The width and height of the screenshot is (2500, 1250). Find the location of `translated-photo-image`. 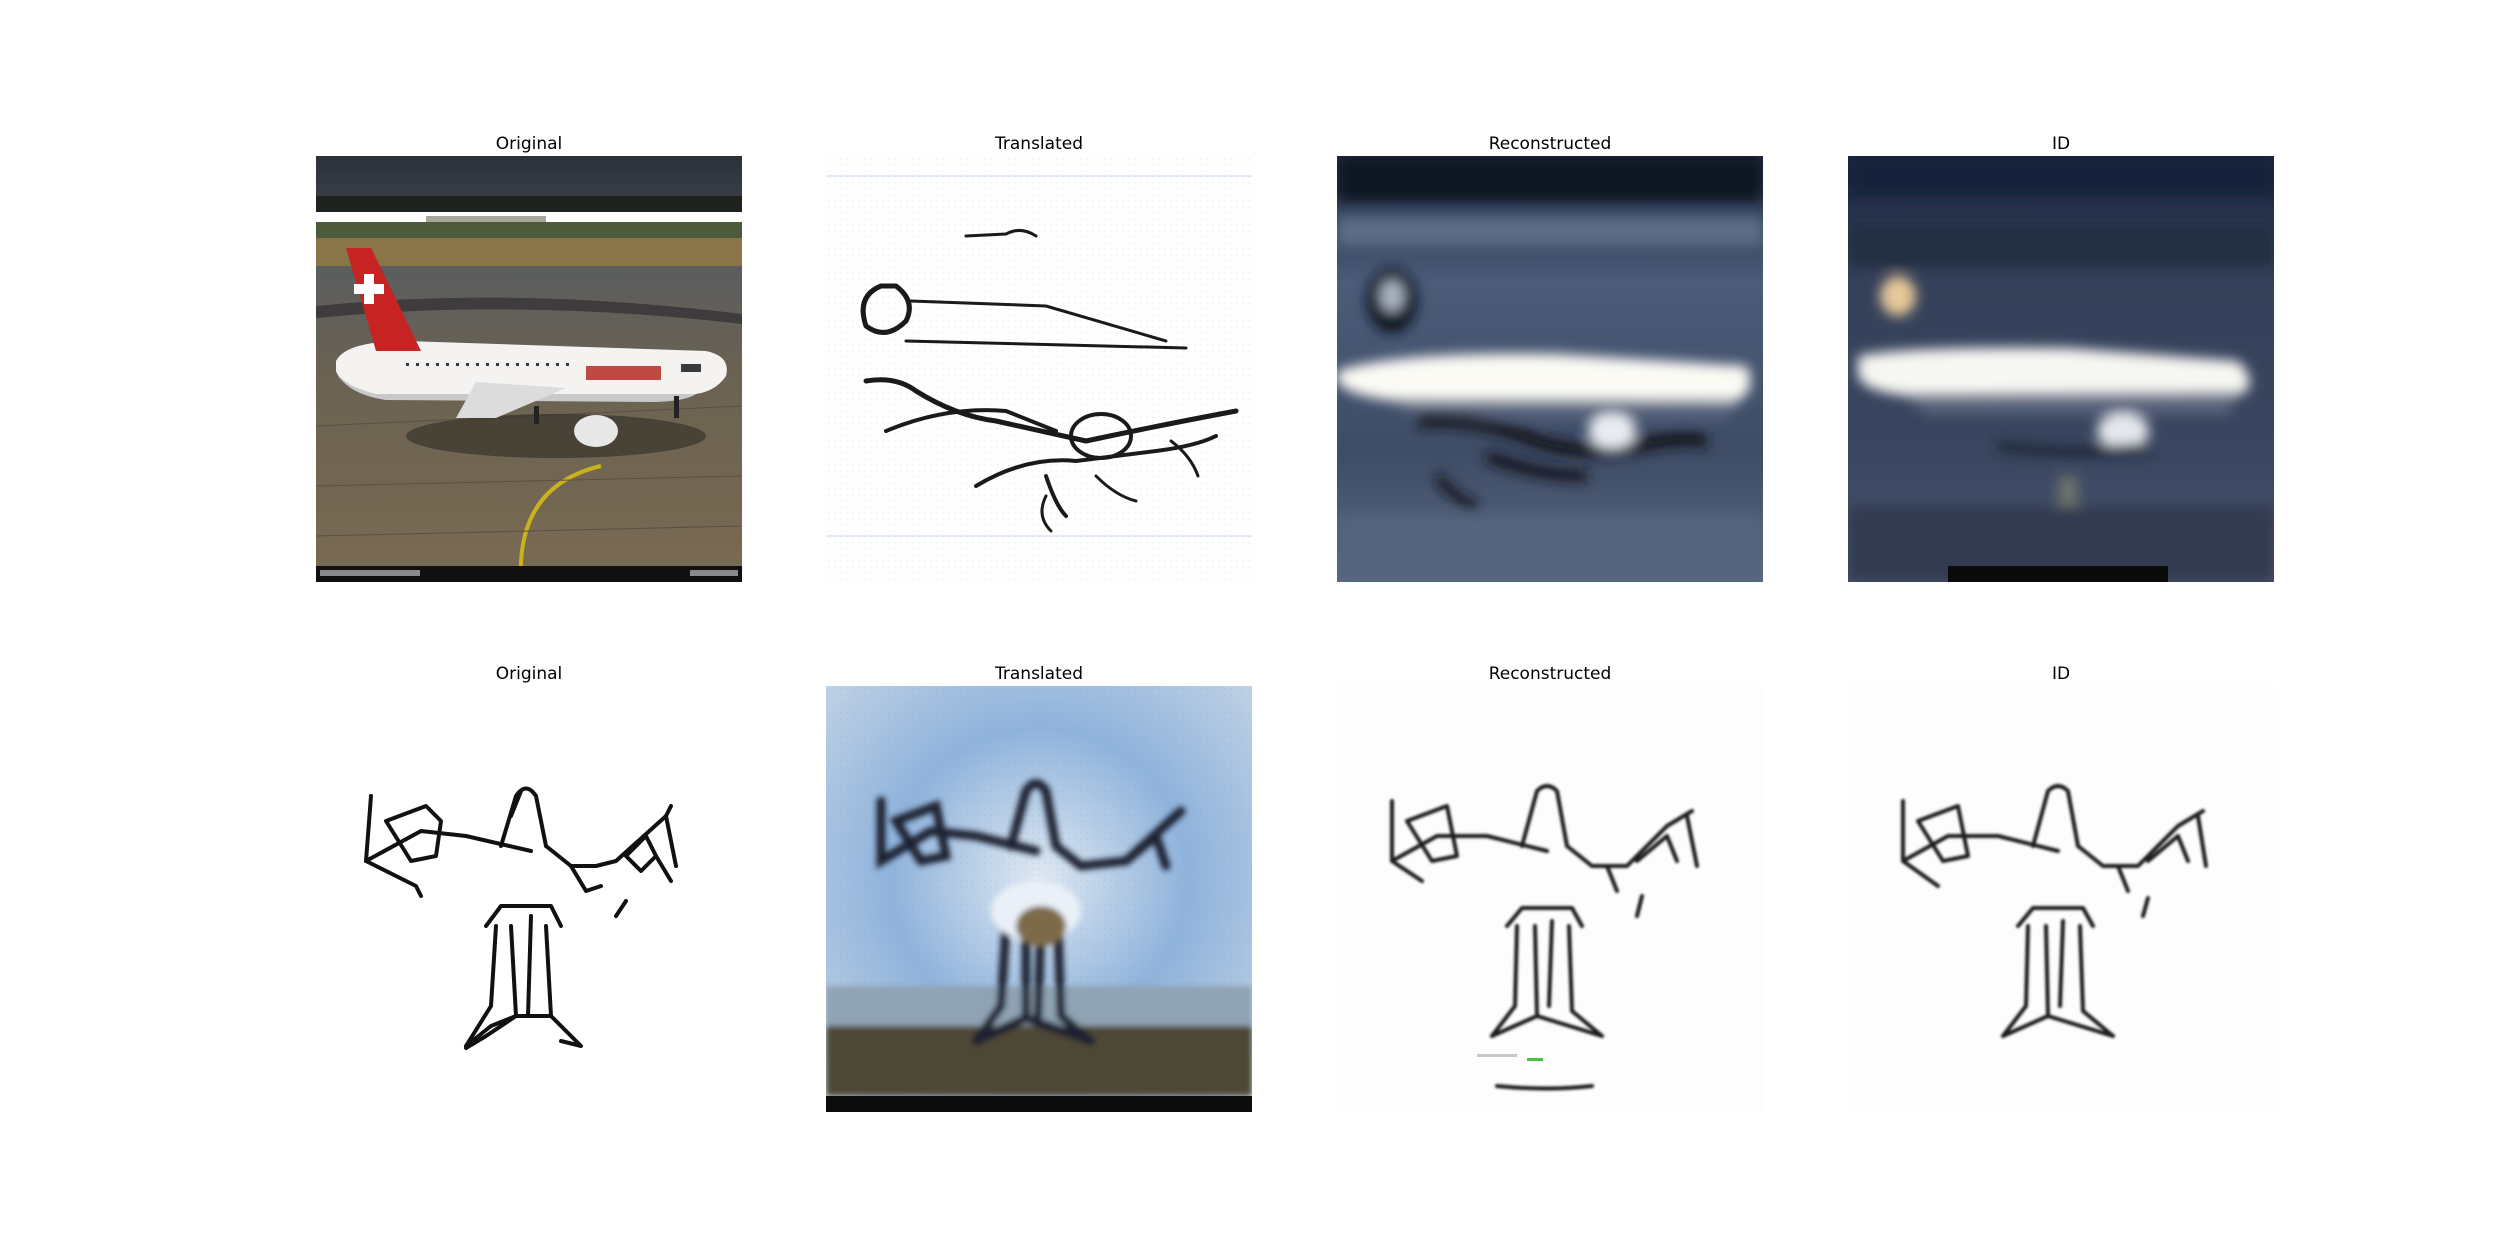

translated-photo-image is located at coordinates (1039, 899).